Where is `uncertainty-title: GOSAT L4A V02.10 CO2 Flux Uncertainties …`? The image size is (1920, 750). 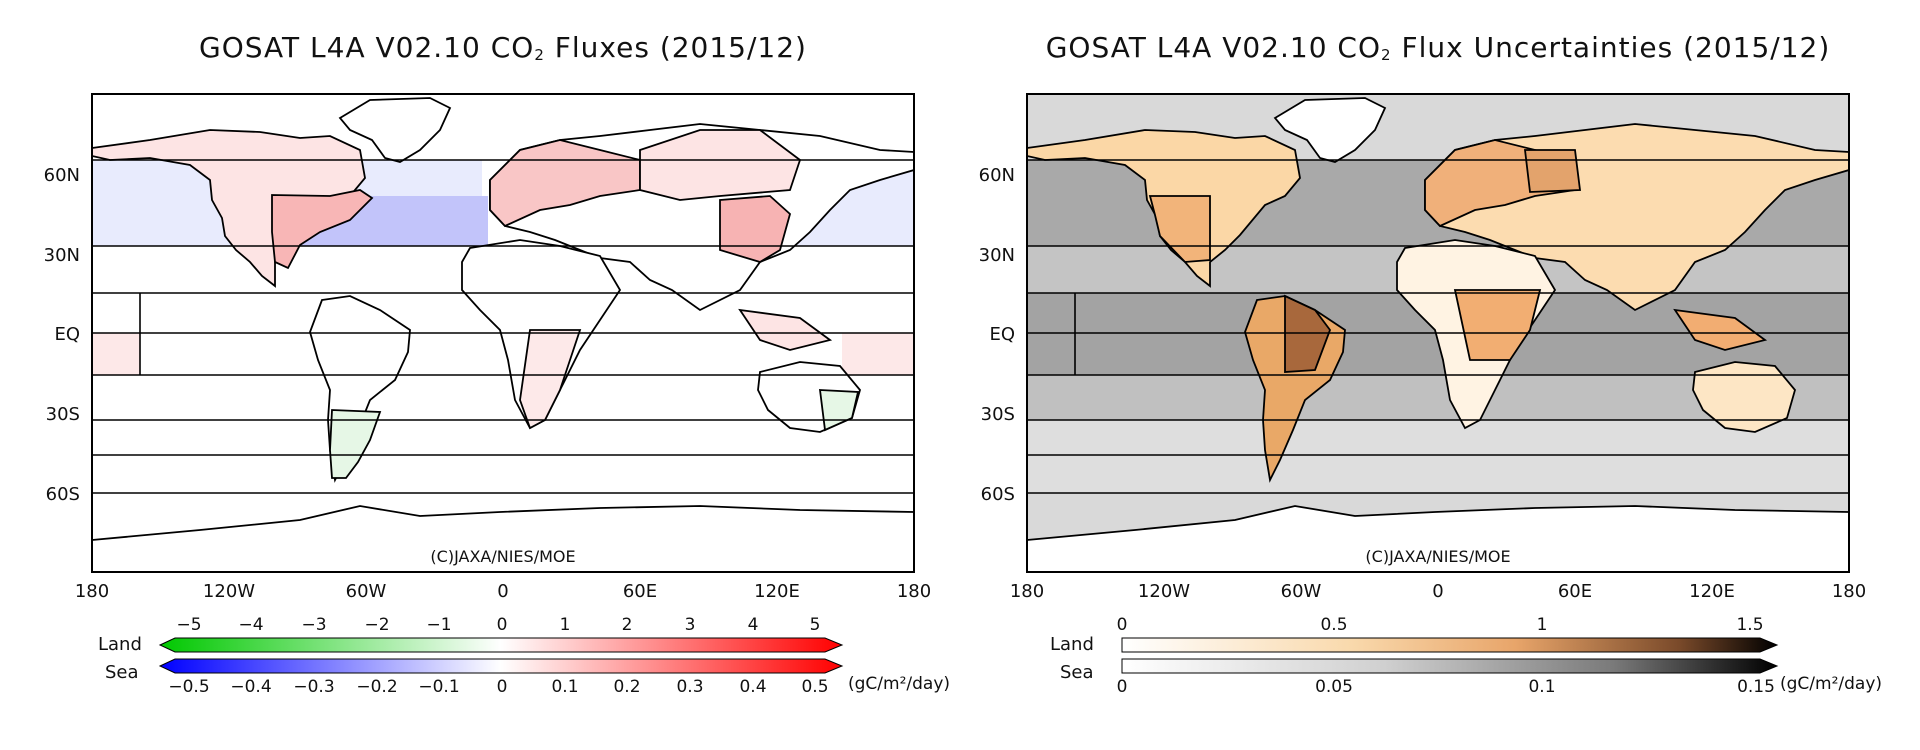
uncertainty-title: GOSAT L4A V02.10 CO2 Flux Uncertainties … is located at coordinates (1438, 47).